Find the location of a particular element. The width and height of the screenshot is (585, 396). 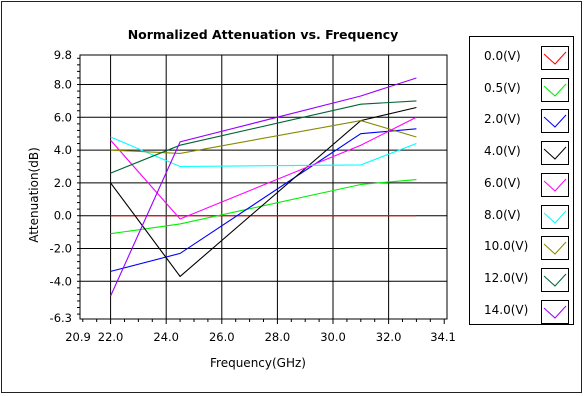

legend-label: 14.0(V) is located at coordinates (506, 309).